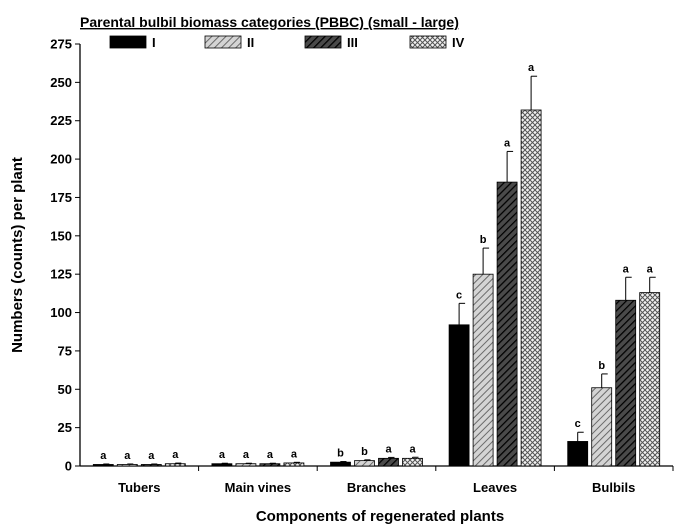 The image size is (681, 532). I want to click on legend-label: I, so click(154, 42).